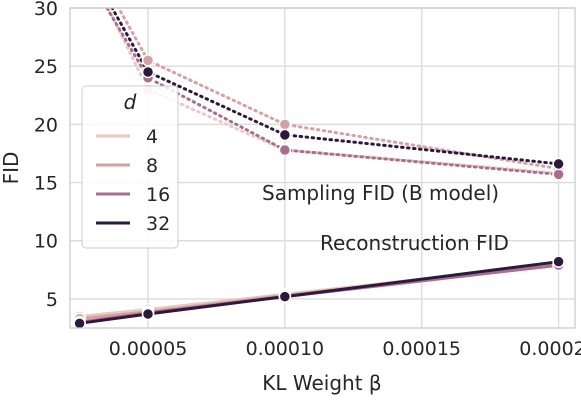 The image size is (581, 400). I want to click on legend: d 4 8 16 32, so click(130, 167).